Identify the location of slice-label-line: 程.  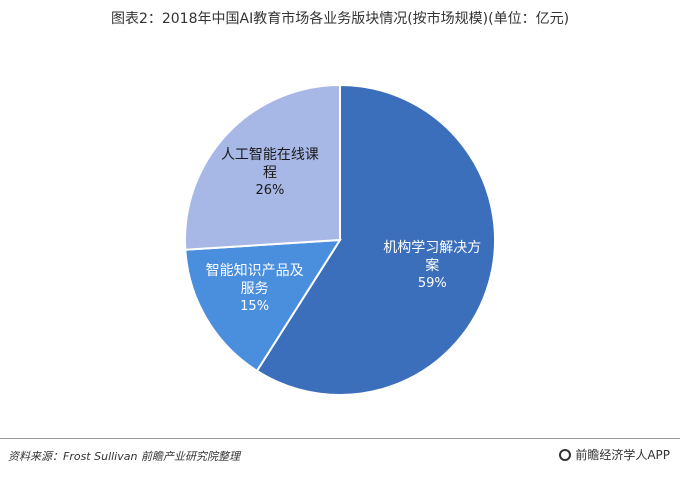
(269, 173).